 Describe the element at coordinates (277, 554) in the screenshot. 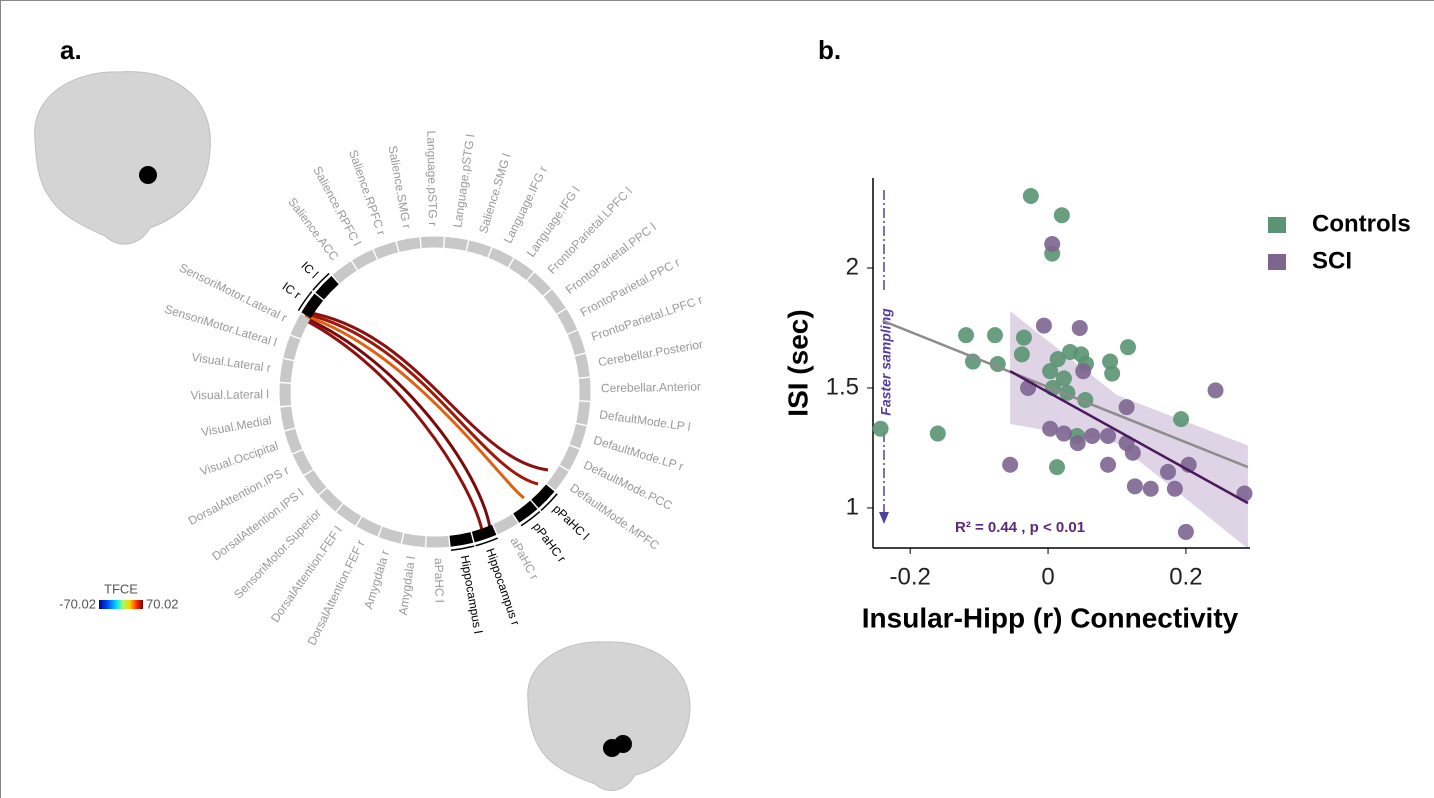

I see `node-label: SensoriMotor.Superior` at that location.